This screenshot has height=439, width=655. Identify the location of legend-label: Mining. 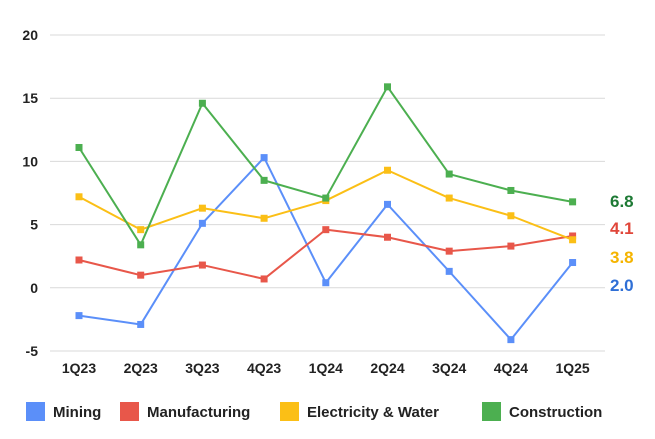
(77, 412).